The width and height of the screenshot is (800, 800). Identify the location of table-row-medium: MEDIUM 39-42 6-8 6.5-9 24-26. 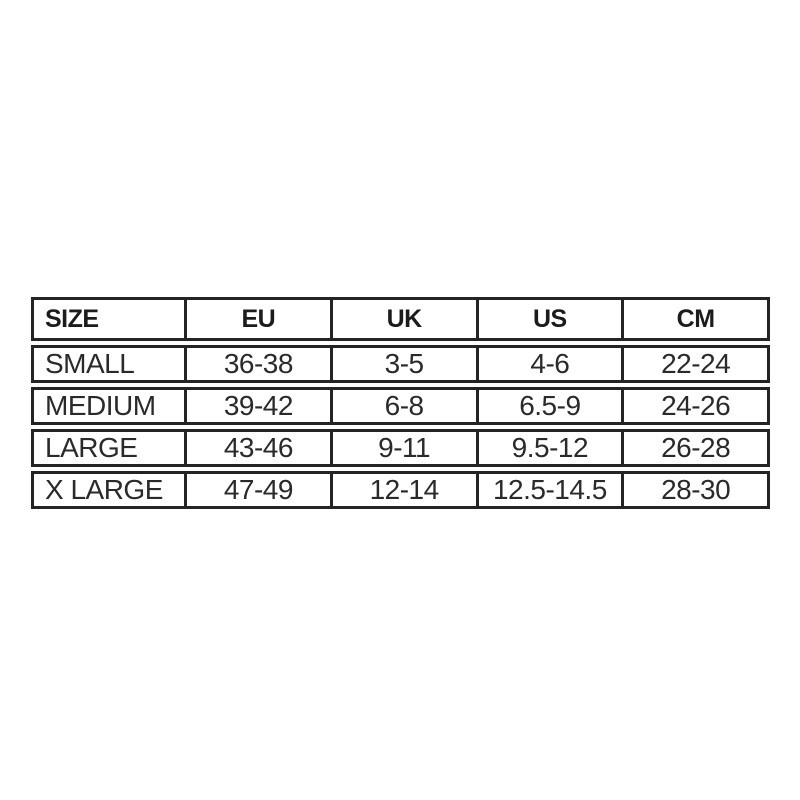
(400, 406).